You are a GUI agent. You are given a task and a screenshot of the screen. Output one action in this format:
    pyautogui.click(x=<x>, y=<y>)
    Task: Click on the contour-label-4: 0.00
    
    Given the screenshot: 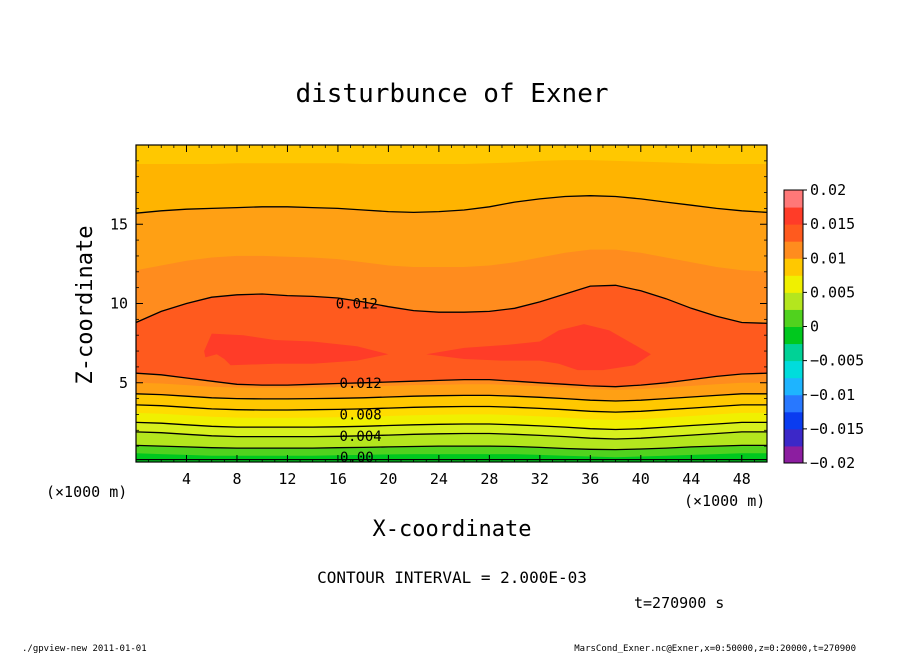 What is the action you would take?
    pyautogui.click(x=357, y=458)
    